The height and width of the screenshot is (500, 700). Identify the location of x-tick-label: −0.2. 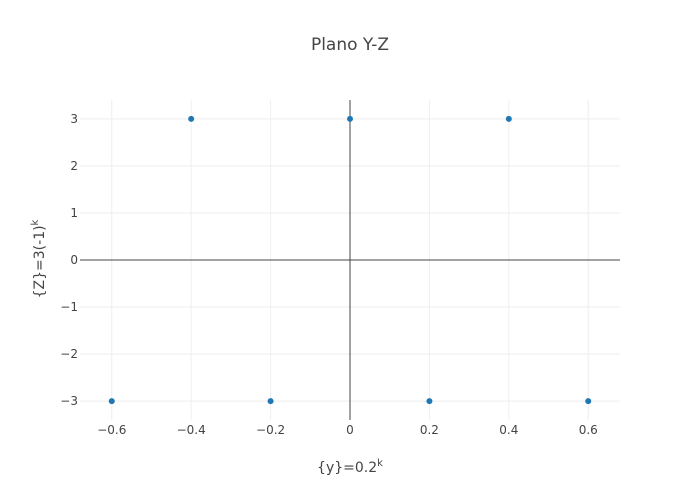
(270, 430).